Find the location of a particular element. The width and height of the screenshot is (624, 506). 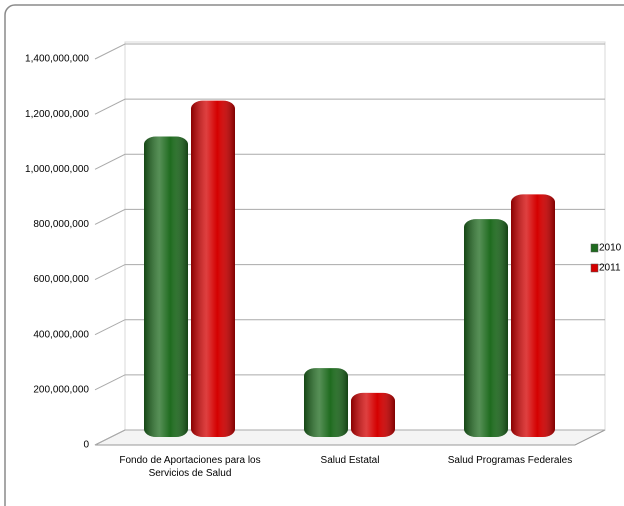

legend-label: 2010 is located at coordinates (610, 248).